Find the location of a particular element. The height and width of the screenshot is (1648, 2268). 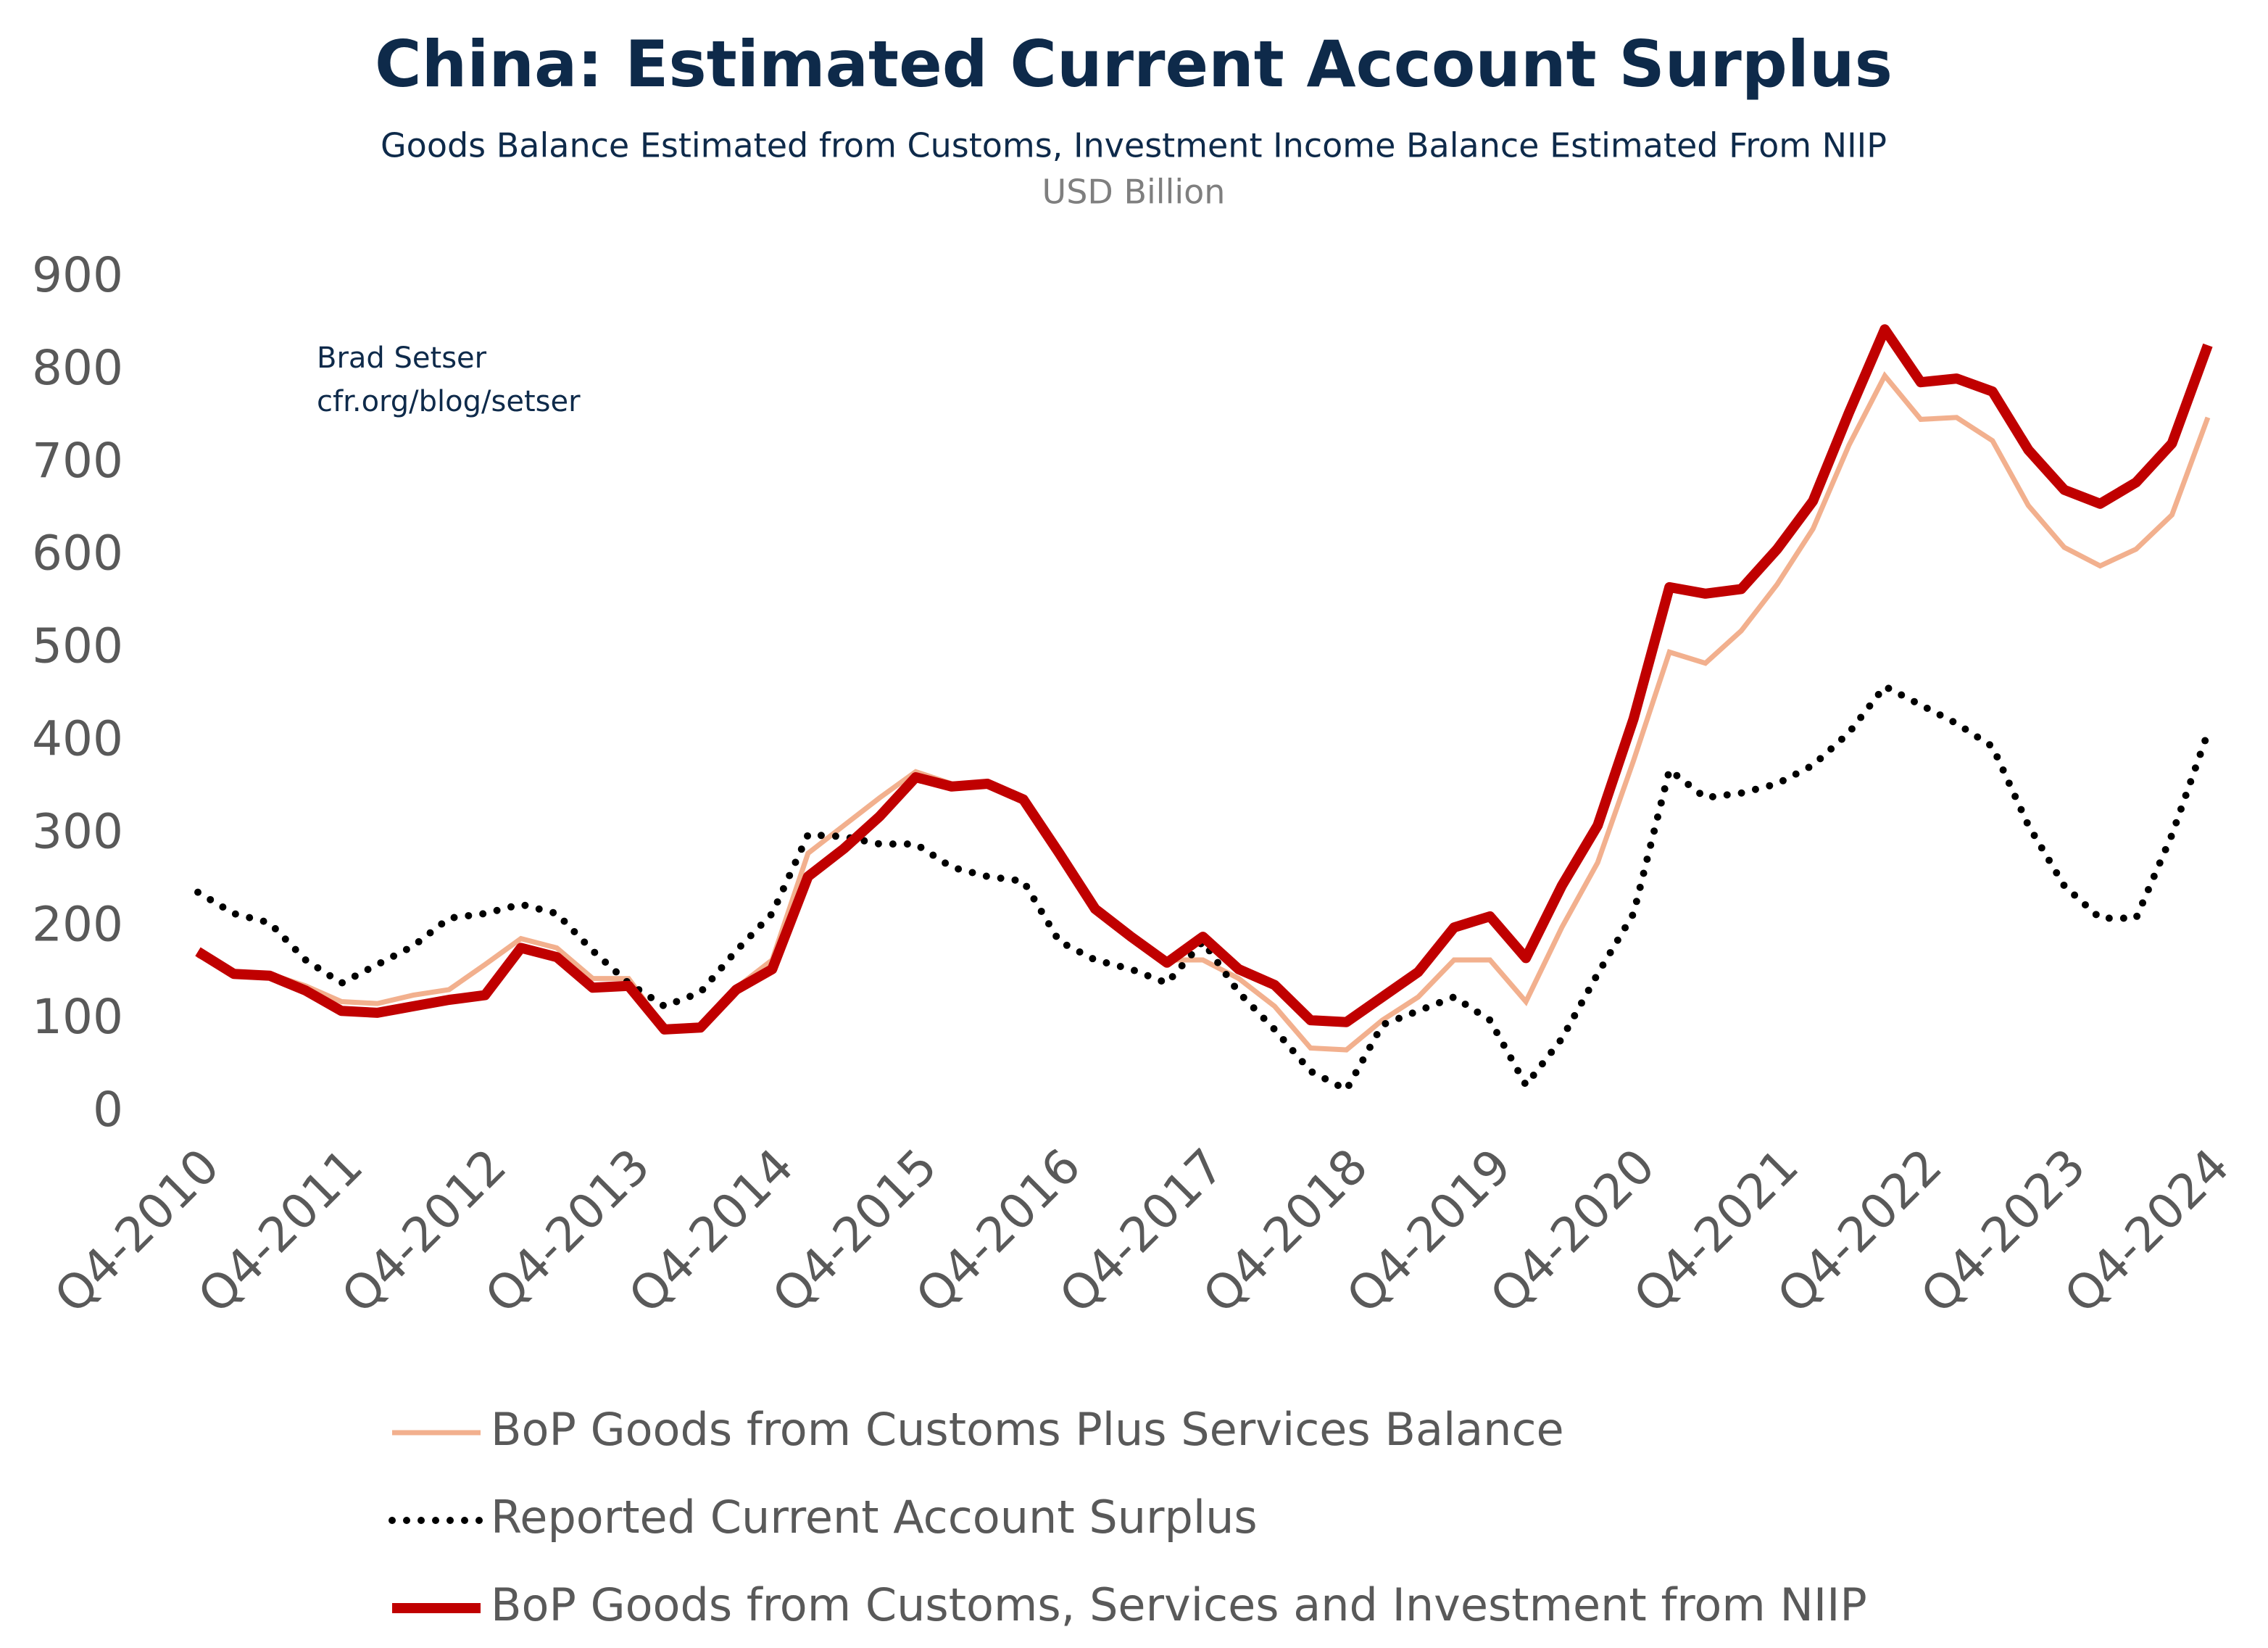

annotation: cfr.org/blog/setser is located at coordinates (449, 401).